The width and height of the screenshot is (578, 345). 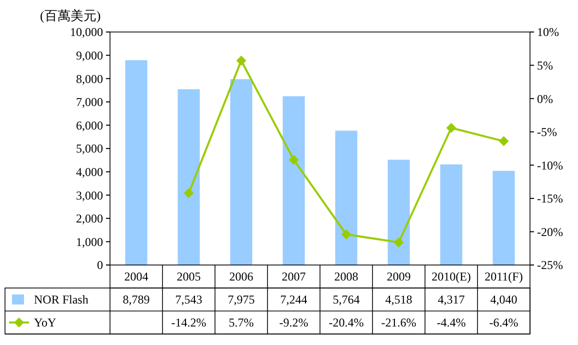 I want to click on data-label: 4,518, so click(x=398, y=299).